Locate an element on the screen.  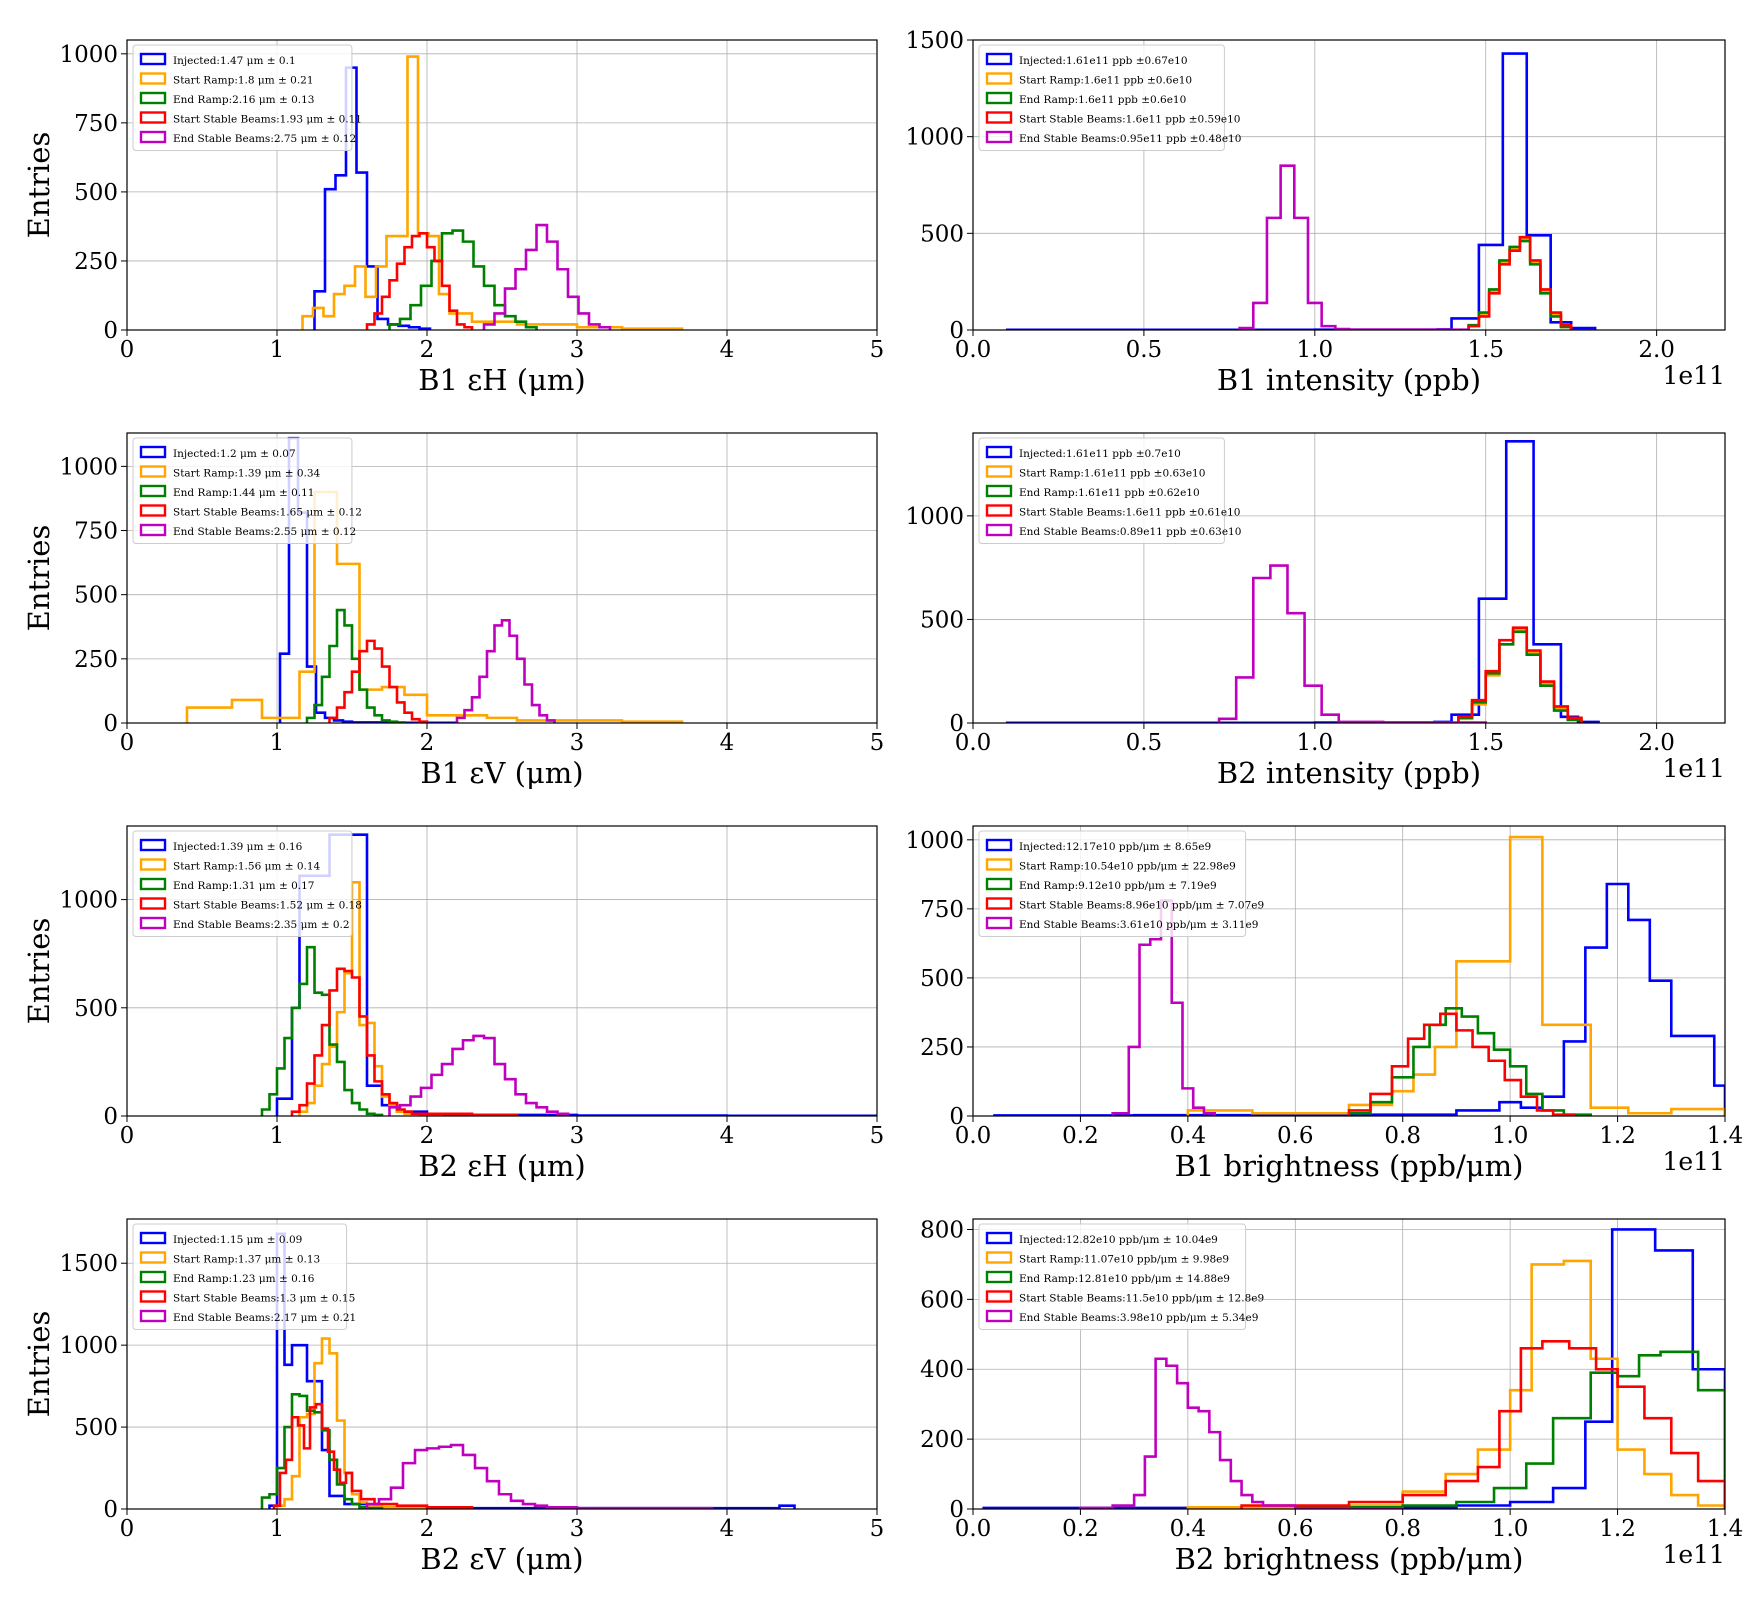
legend-entry: End Stable Beams:2.75 μm ± 0.12 is located at coordinates (264, 139).